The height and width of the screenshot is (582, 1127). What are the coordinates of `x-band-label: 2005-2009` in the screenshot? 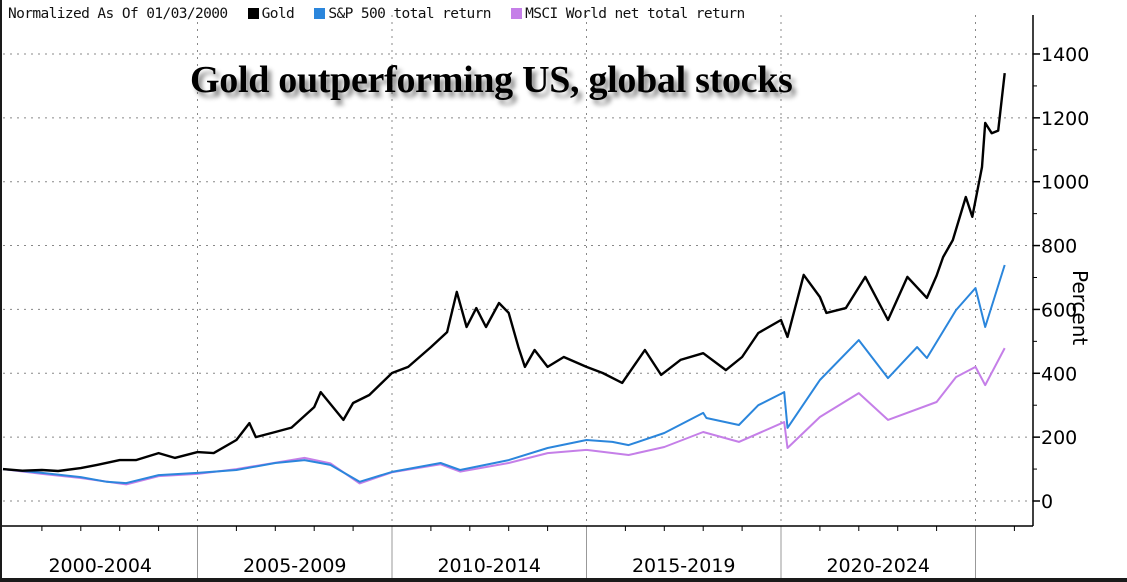 It's located at (295, 566).